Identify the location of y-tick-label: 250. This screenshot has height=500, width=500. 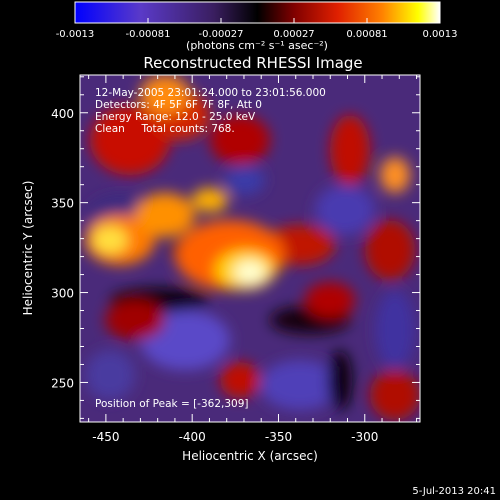
(62, 383).